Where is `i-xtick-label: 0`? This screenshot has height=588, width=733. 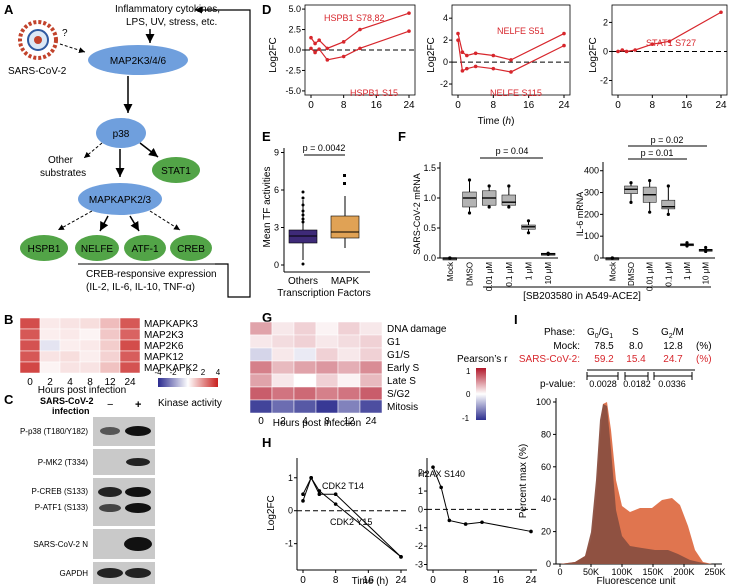 i-xtick-label: 0 is located at coordinates (559, 572).